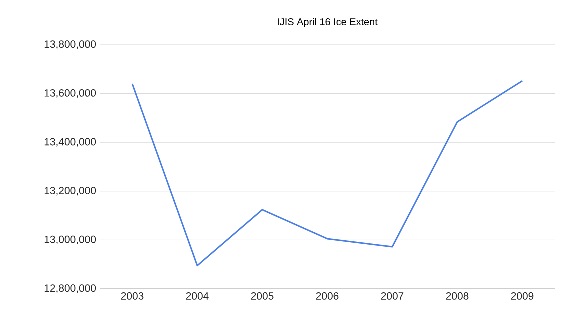 The image size is (563, 320). I want to click on x-tick-label: 2008, so click(457, 296).